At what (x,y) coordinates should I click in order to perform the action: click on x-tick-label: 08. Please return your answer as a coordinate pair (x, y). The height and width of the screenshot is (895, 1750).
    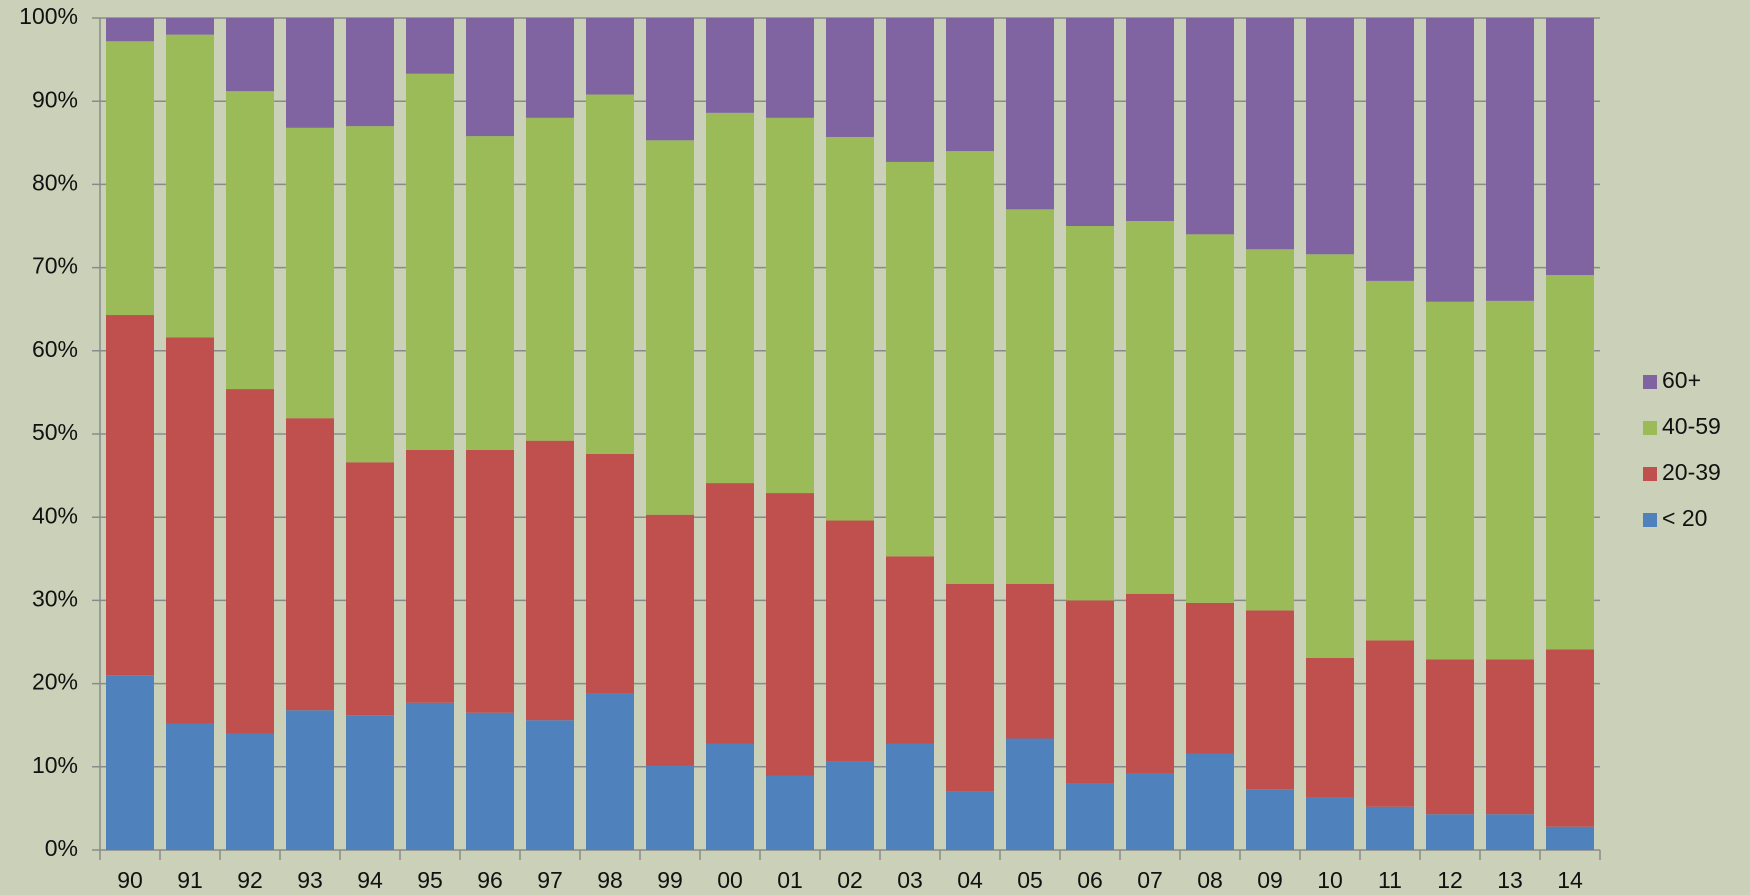
    Looking at the image, I should click on (1210, 880).